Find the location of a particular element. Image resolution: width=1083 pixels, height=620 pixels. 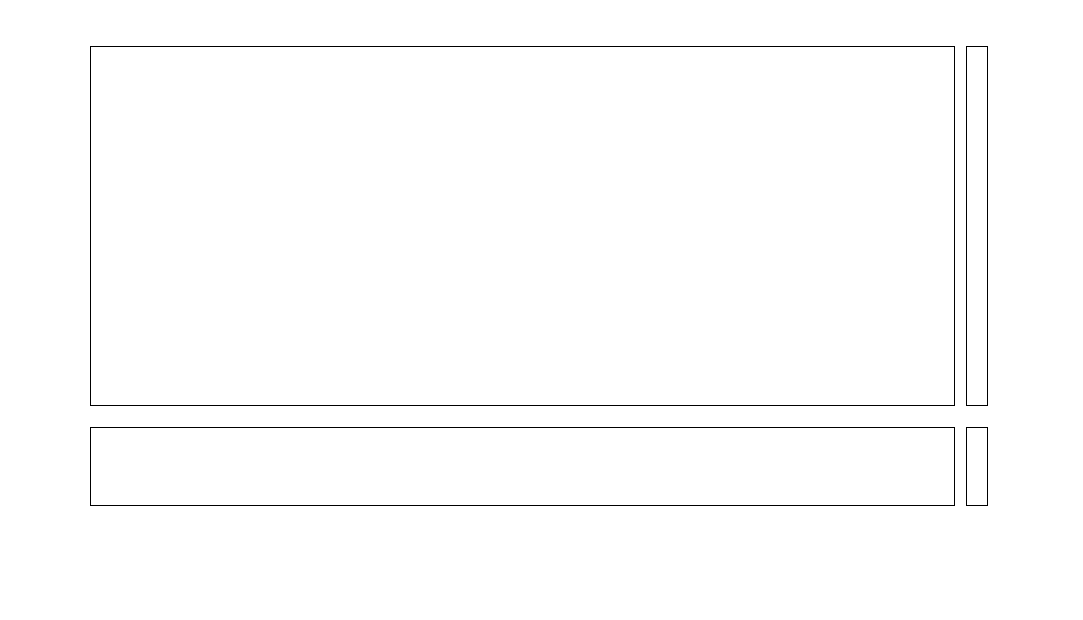

lfc-colorbar is located at coordinates (977, 466).